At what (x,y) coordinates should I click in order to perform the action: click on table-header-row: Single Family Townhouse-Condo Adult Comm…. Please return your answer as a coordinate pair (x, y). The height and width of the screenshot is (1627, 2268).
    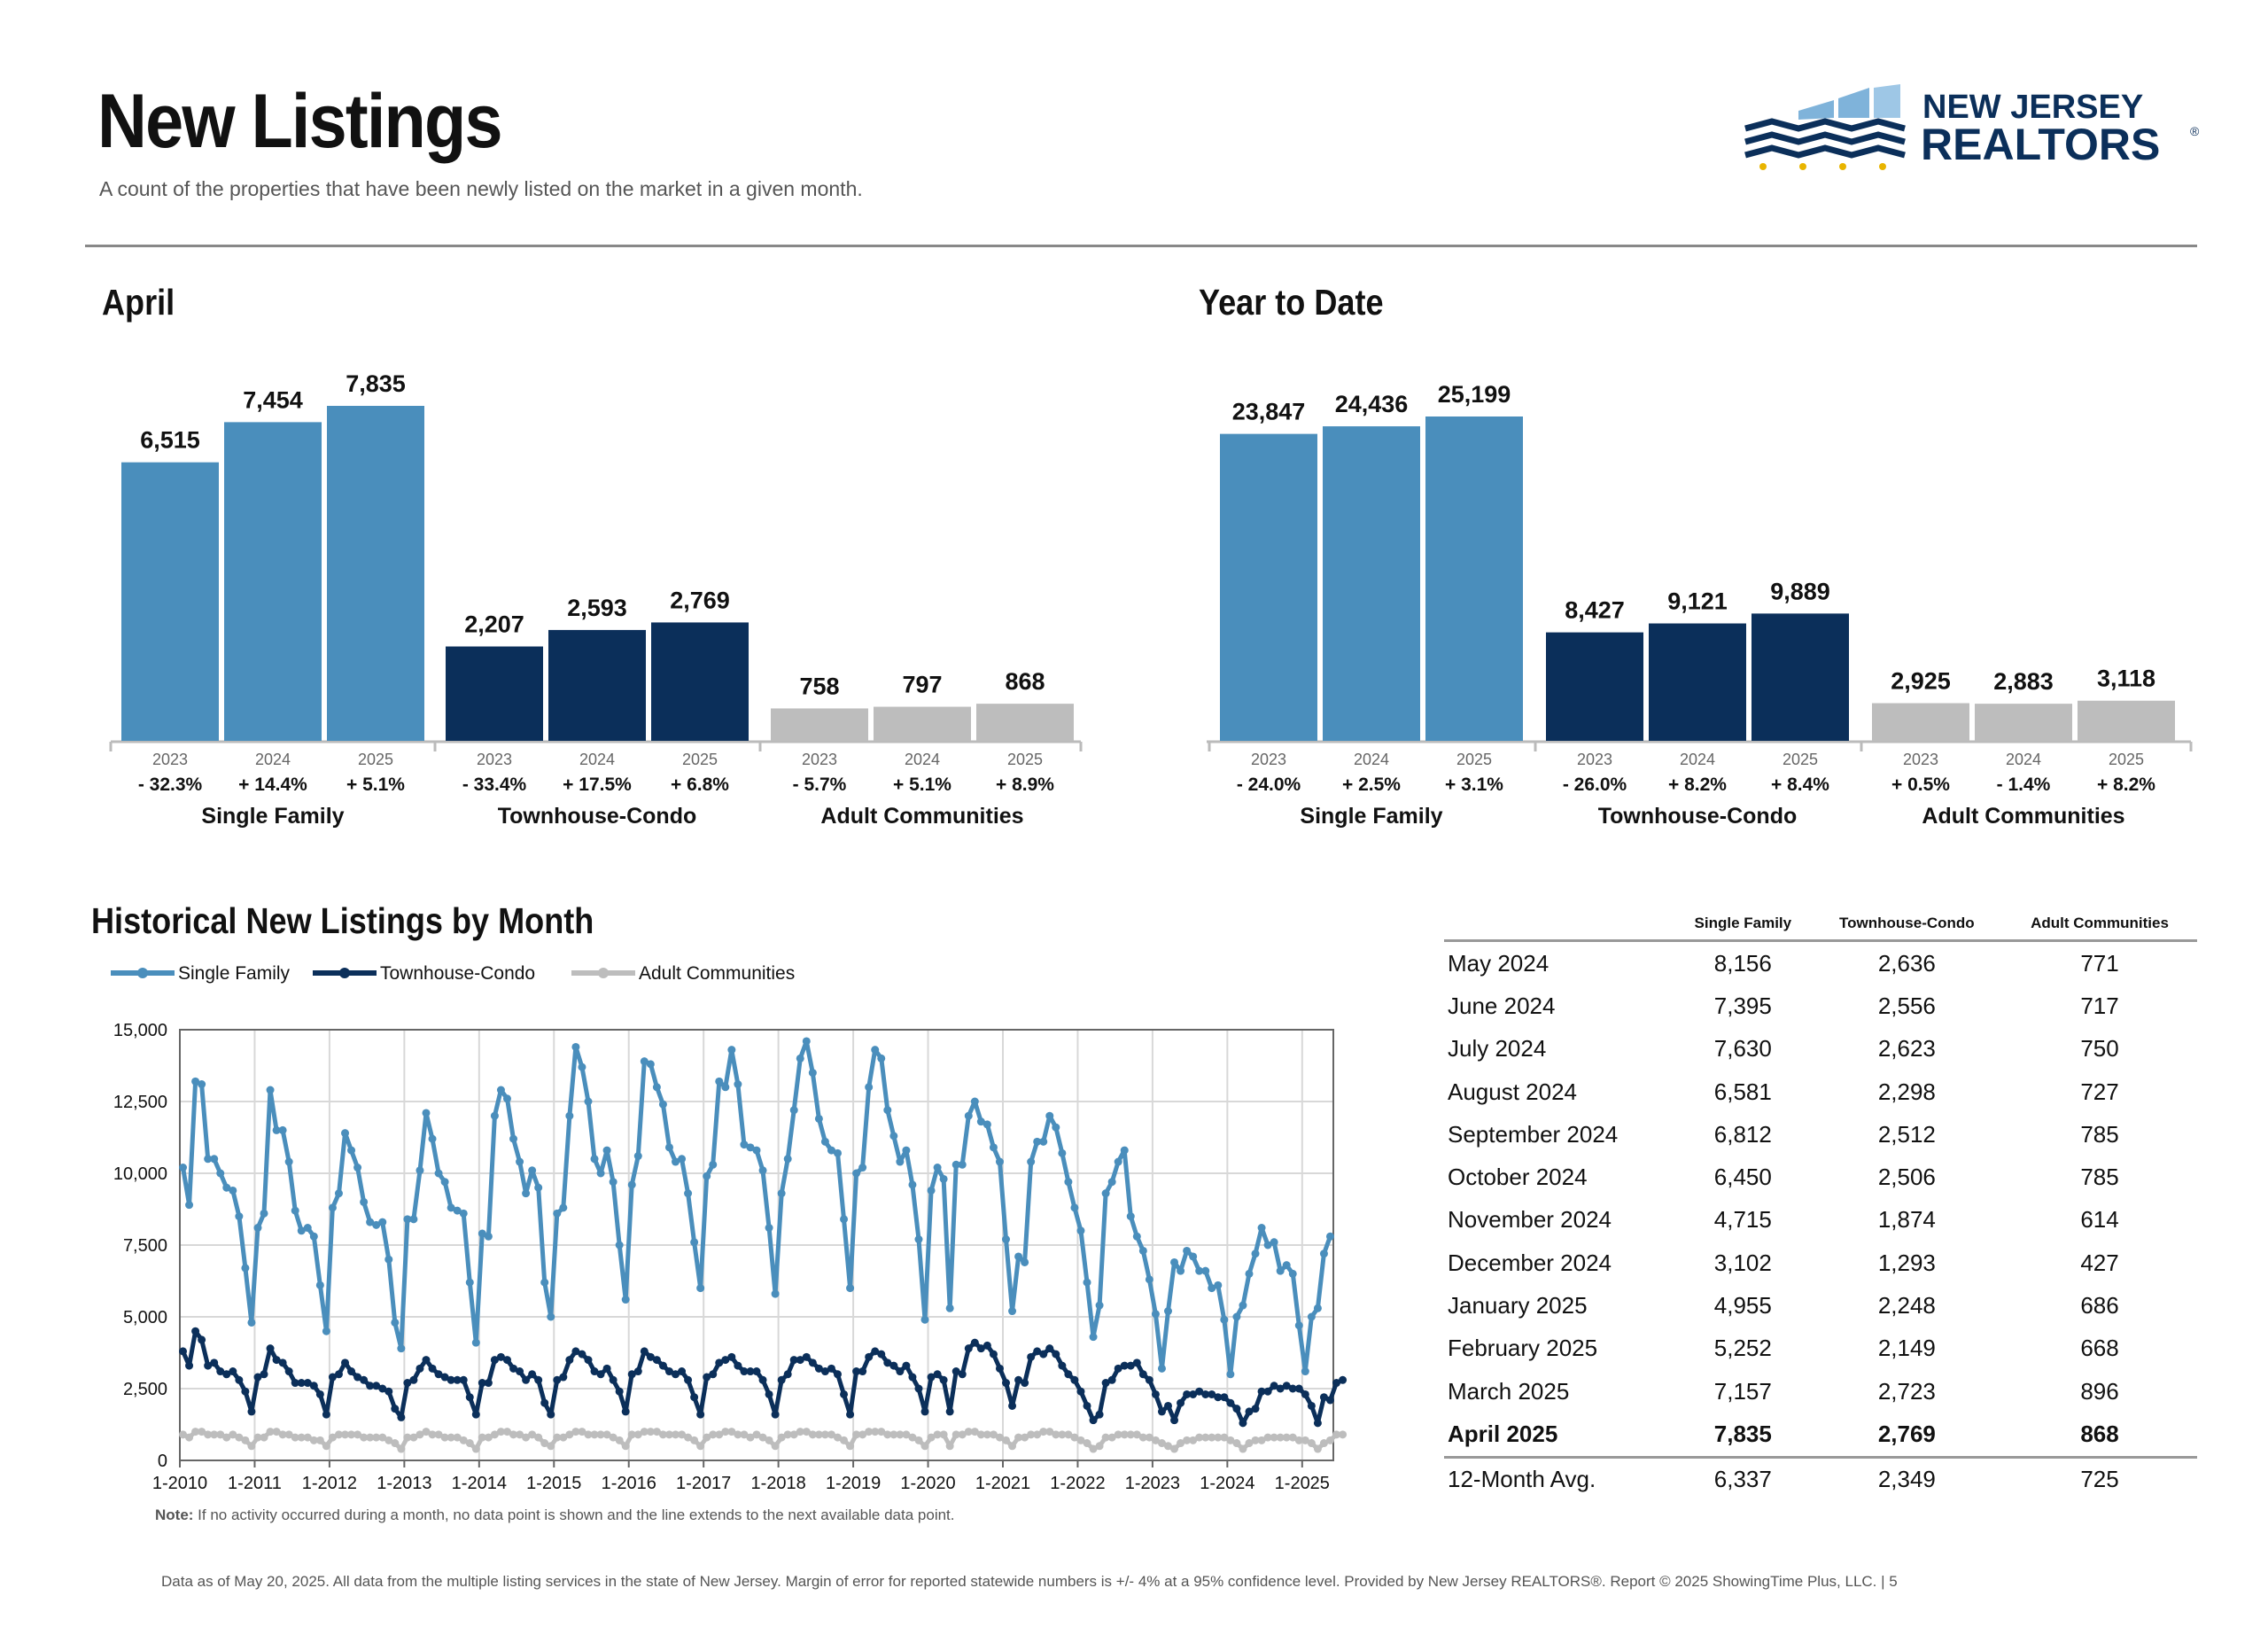
    Looking at the image, I should click on (1820, 927).